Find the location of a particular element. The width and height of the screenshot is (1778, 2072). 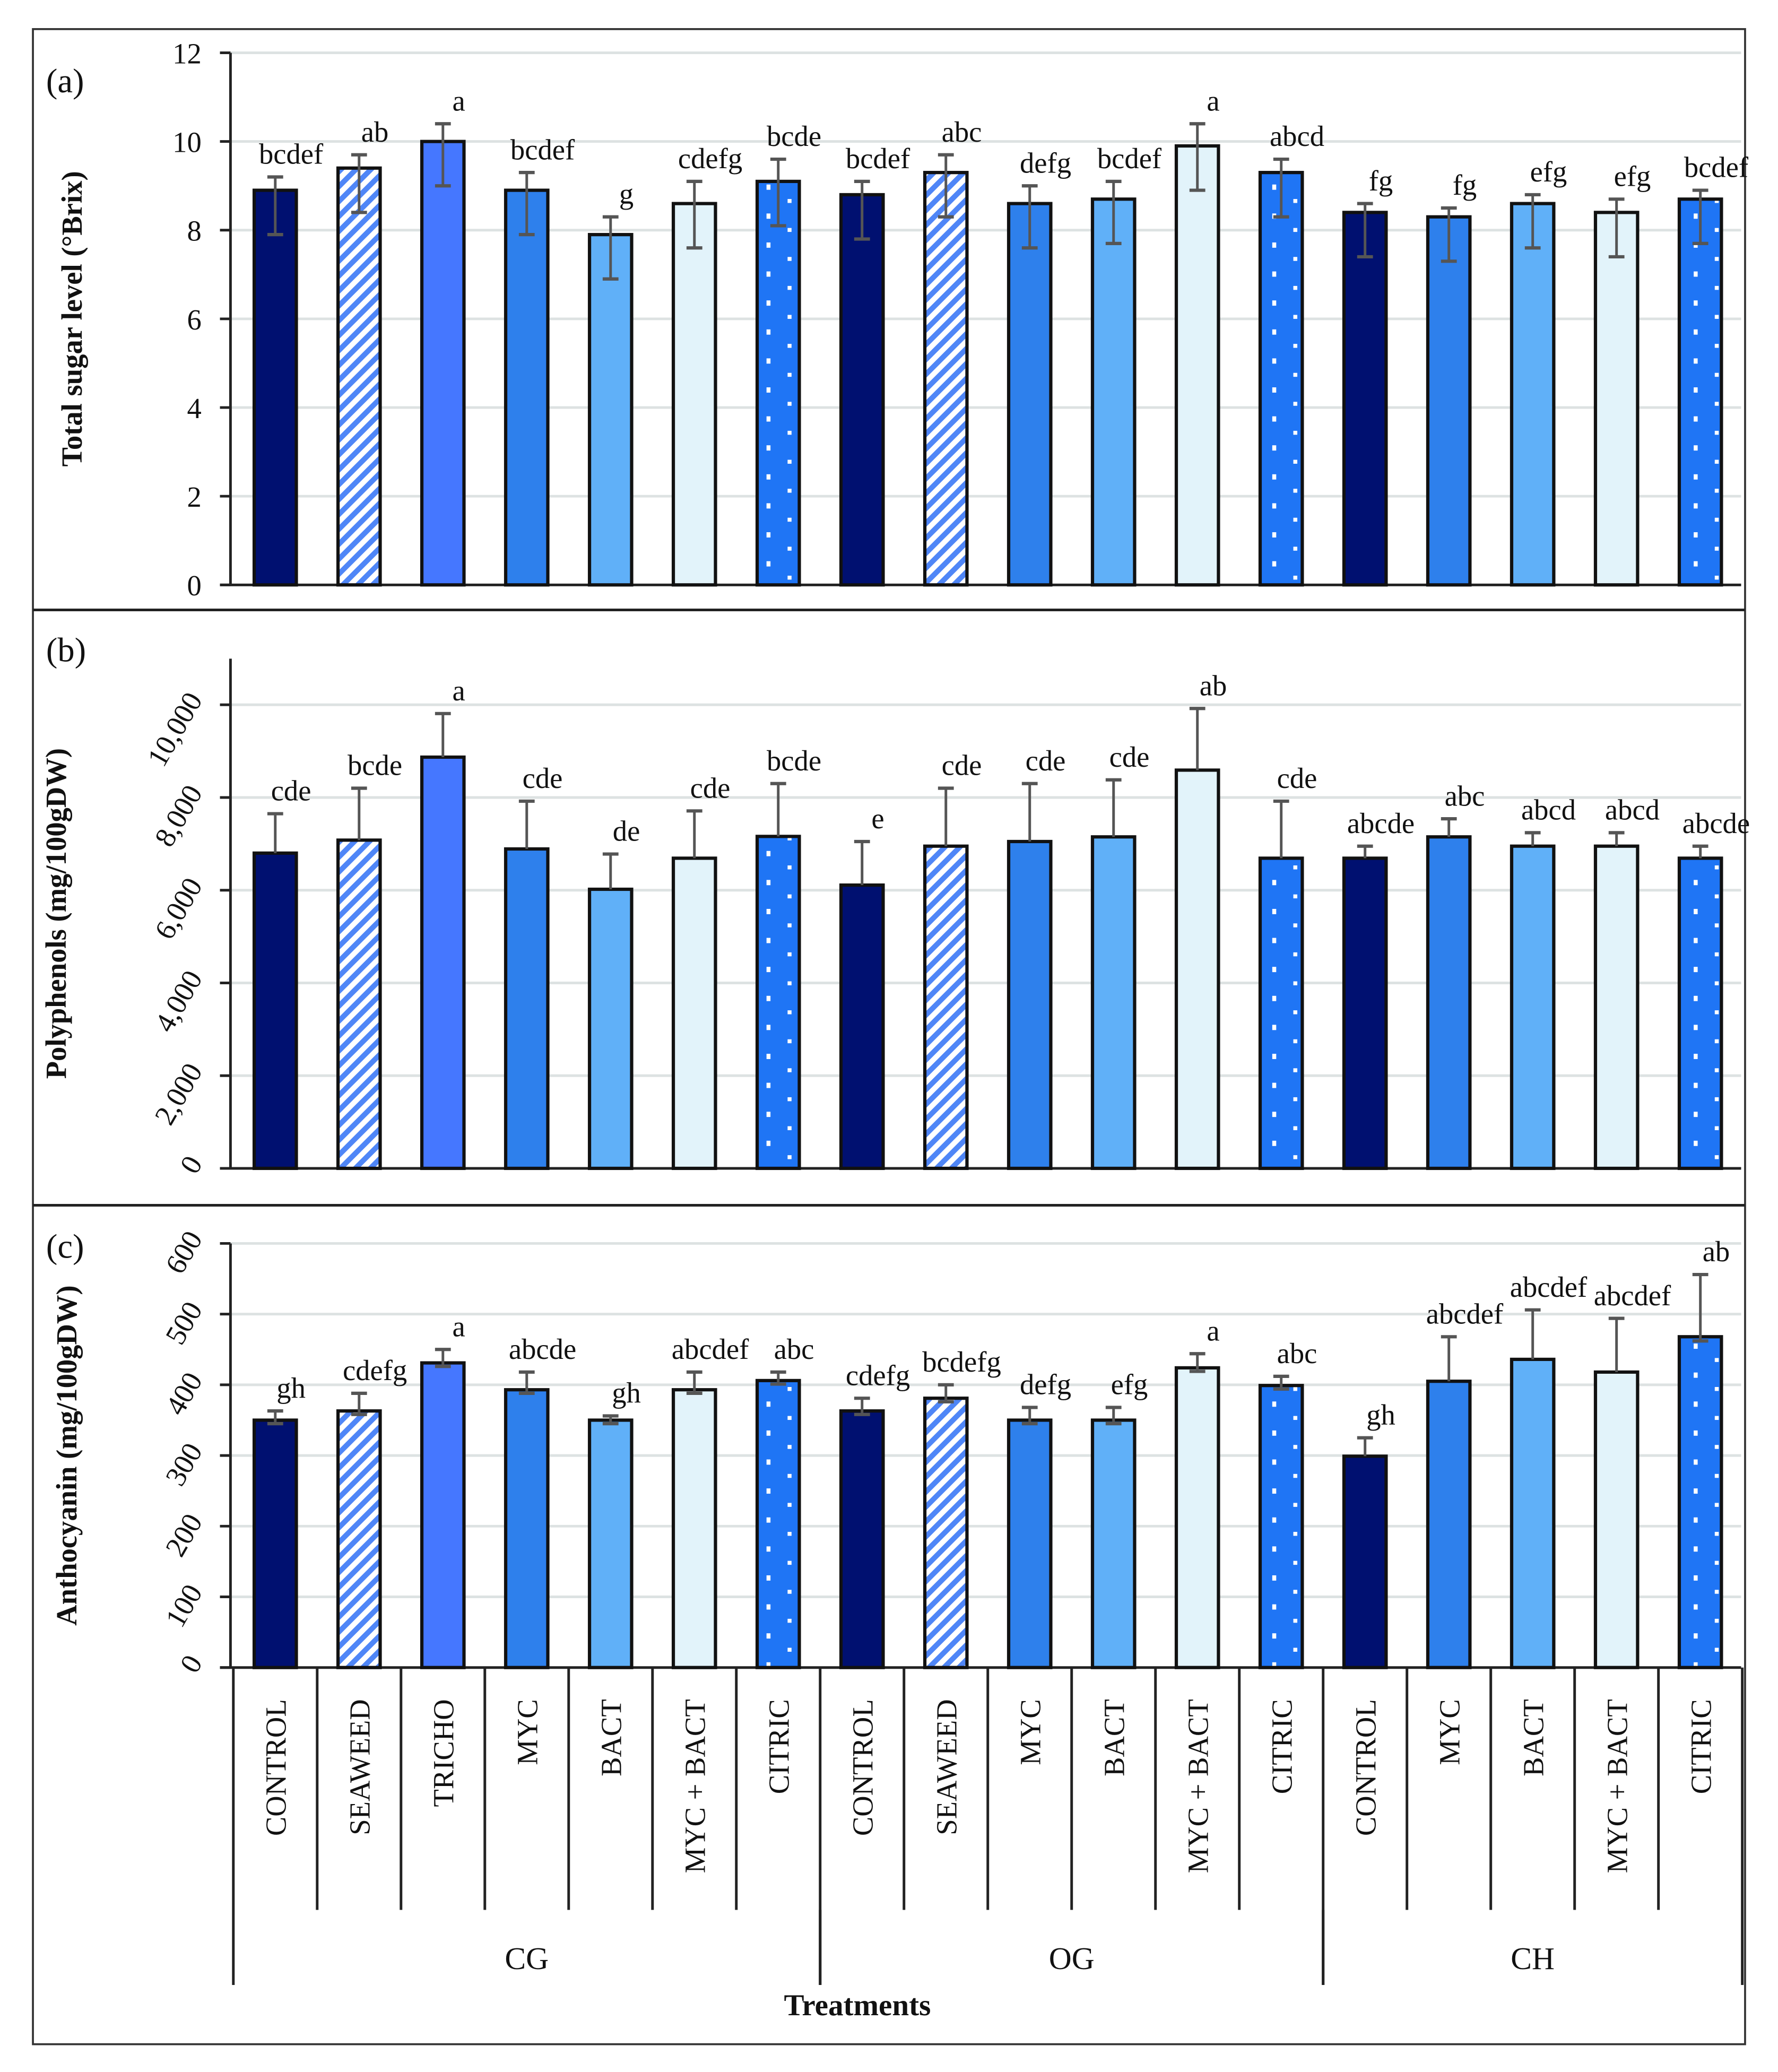

group-label: CH is located at coordinates (1533, 1959).